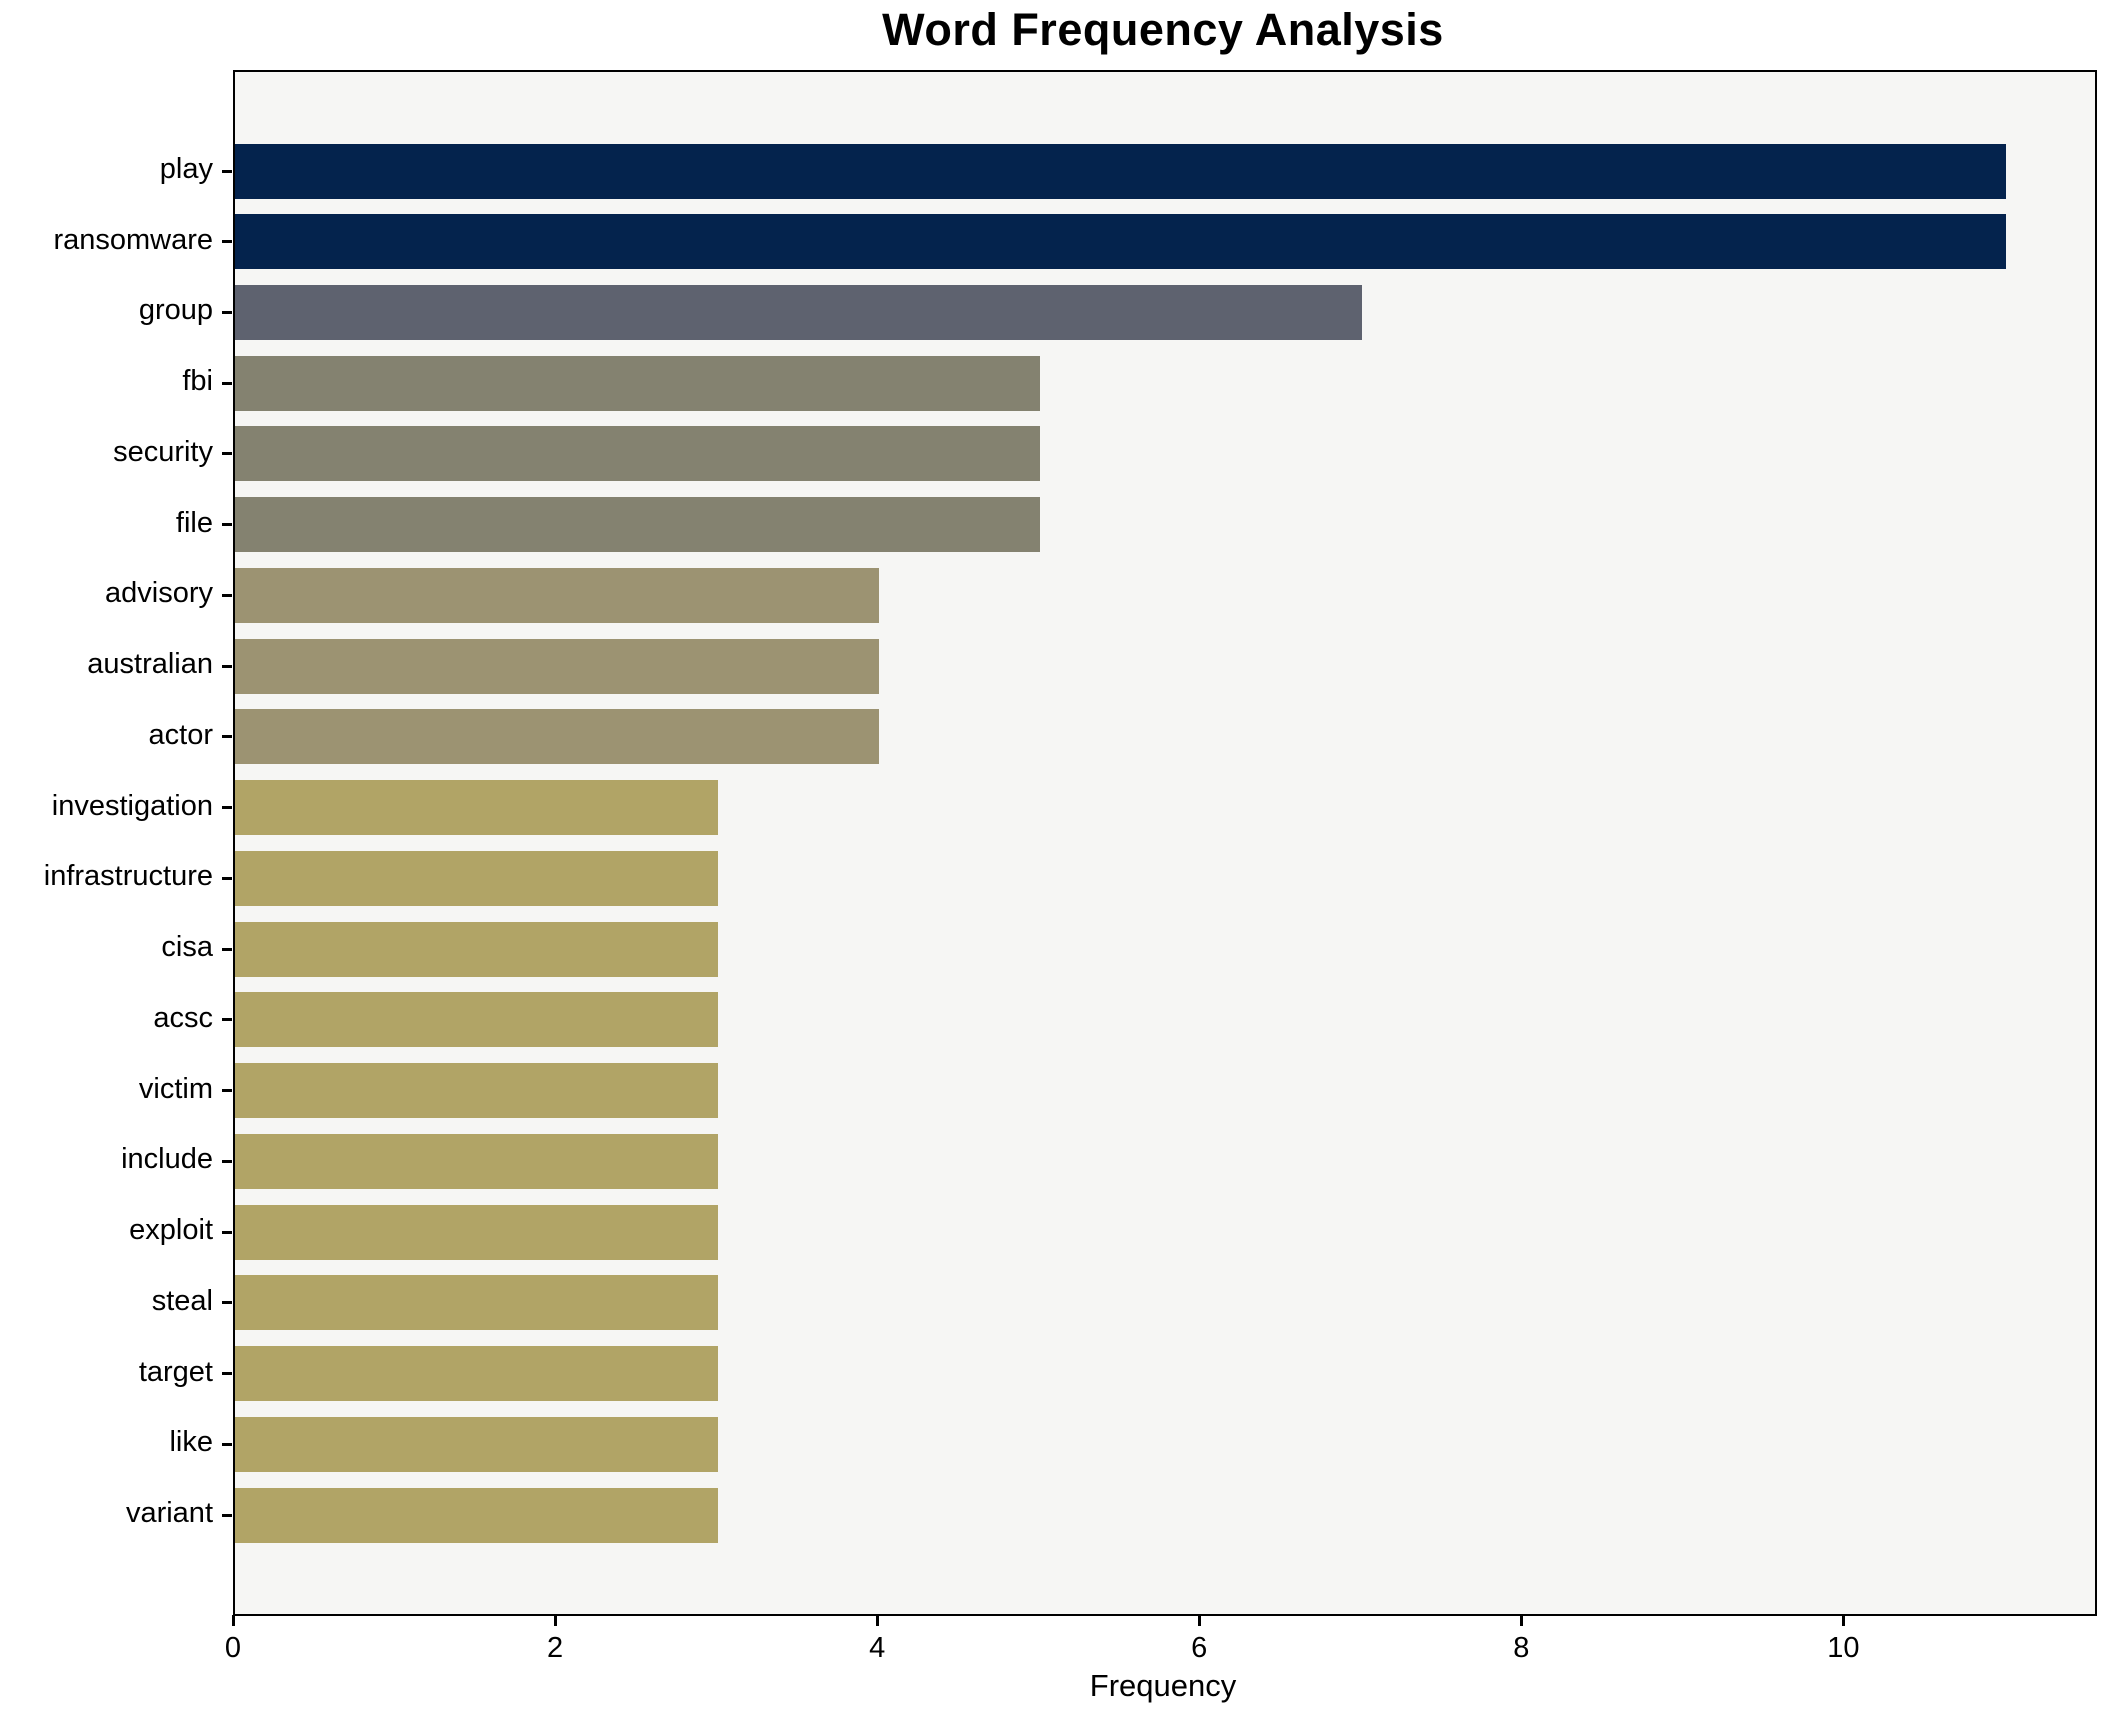 This screenshot has width=2113, height=1722. Describe the element at coordinates (163, 451) in the screenshot. I see `y-tick-label: security` at that location.